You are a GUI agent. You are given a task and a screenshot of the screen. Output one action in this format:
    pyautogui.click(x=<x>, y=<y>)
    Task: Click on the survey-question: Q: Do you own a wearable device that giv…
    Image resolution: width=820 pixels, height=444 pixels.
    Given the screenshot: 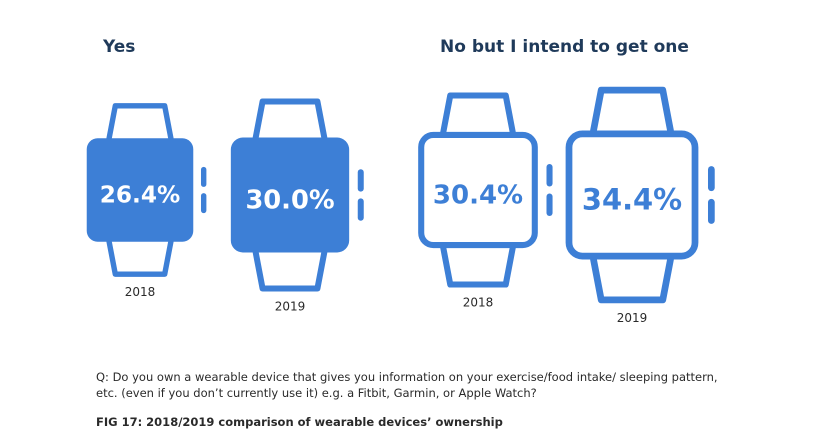 What is the action you would take?
    pyautogui.click(x=407, y=385)
    